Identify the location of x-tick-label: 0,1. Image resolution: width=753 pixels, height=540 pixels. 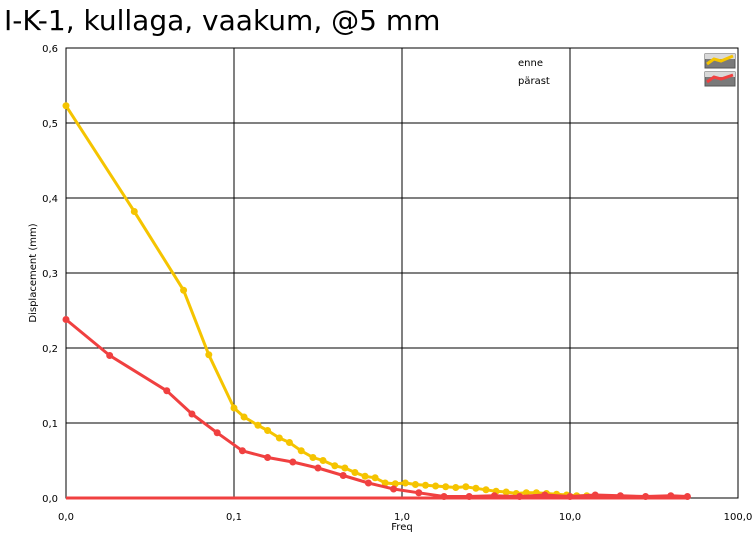
(234, 517).